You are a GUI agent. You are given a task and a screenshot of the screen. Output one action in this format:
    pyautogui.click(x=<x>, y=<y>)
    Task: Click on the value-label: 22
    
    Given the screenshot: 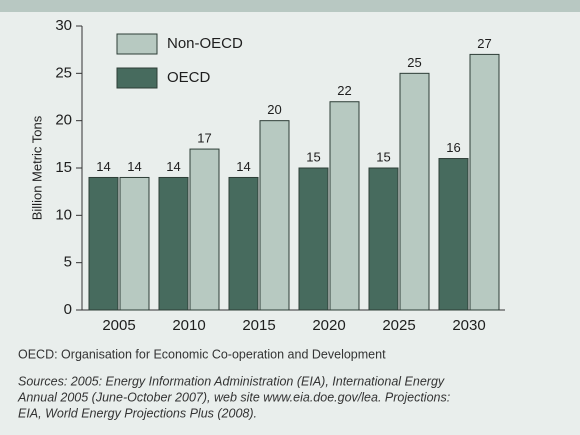 What is the action you would take?
    pyautogui.click(x=344, y=90)
    